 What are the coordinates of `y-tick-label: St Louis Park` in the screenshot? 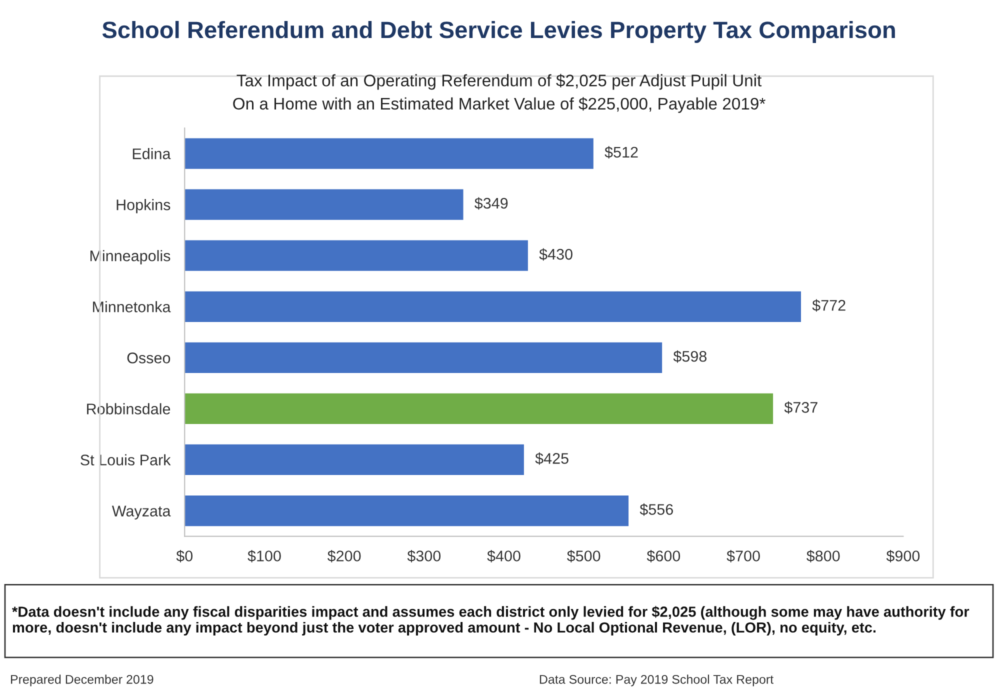 It's located at (125, 460).